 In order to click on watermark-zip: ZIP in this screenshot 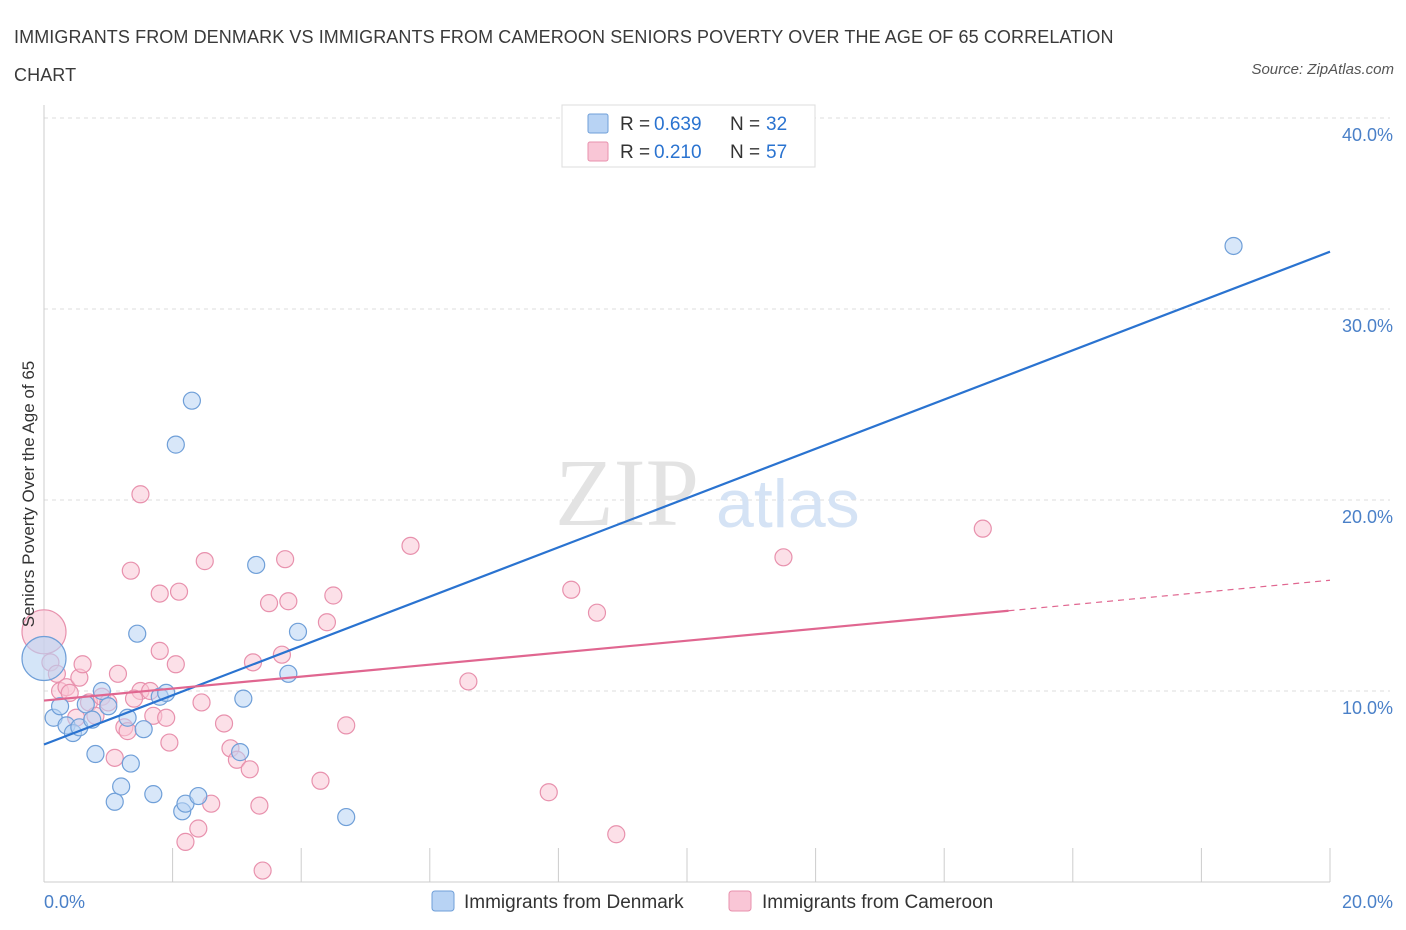, I will do `click(627, 492)`.